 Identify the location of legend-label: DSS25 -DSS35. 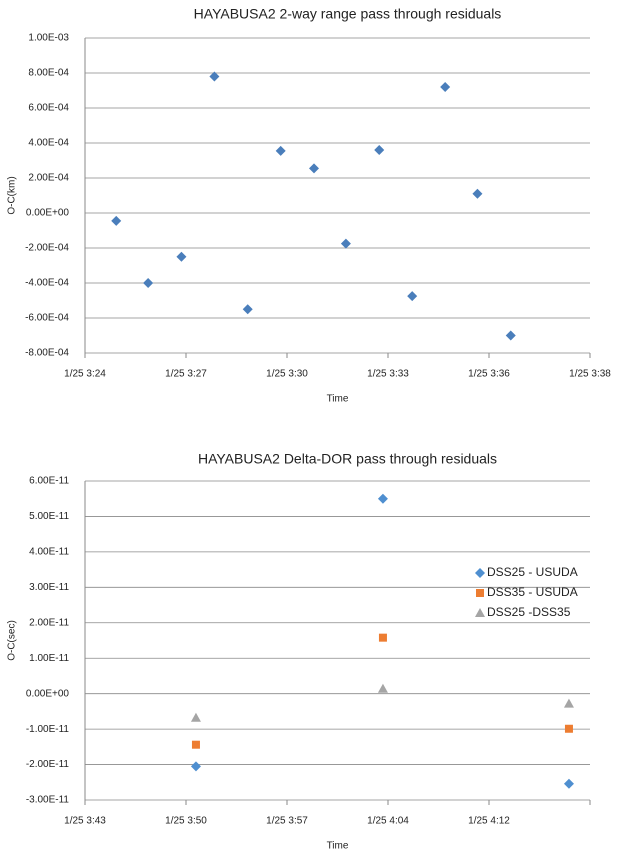
(529, 612).